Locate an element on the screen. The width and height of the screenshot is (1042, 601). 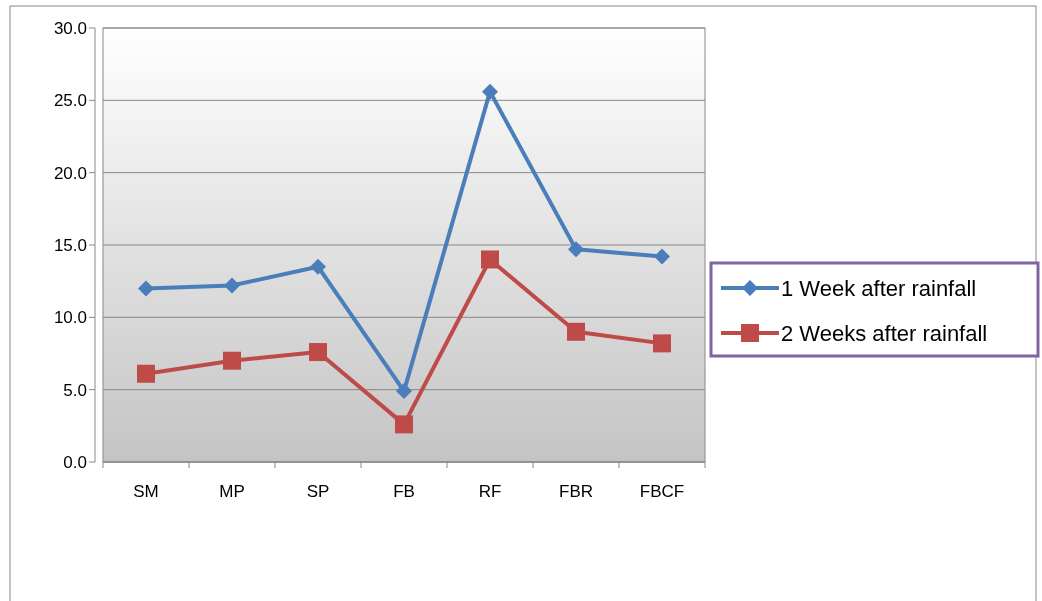
y-tick-label: 15.0 is located at coordinates (70, 245).